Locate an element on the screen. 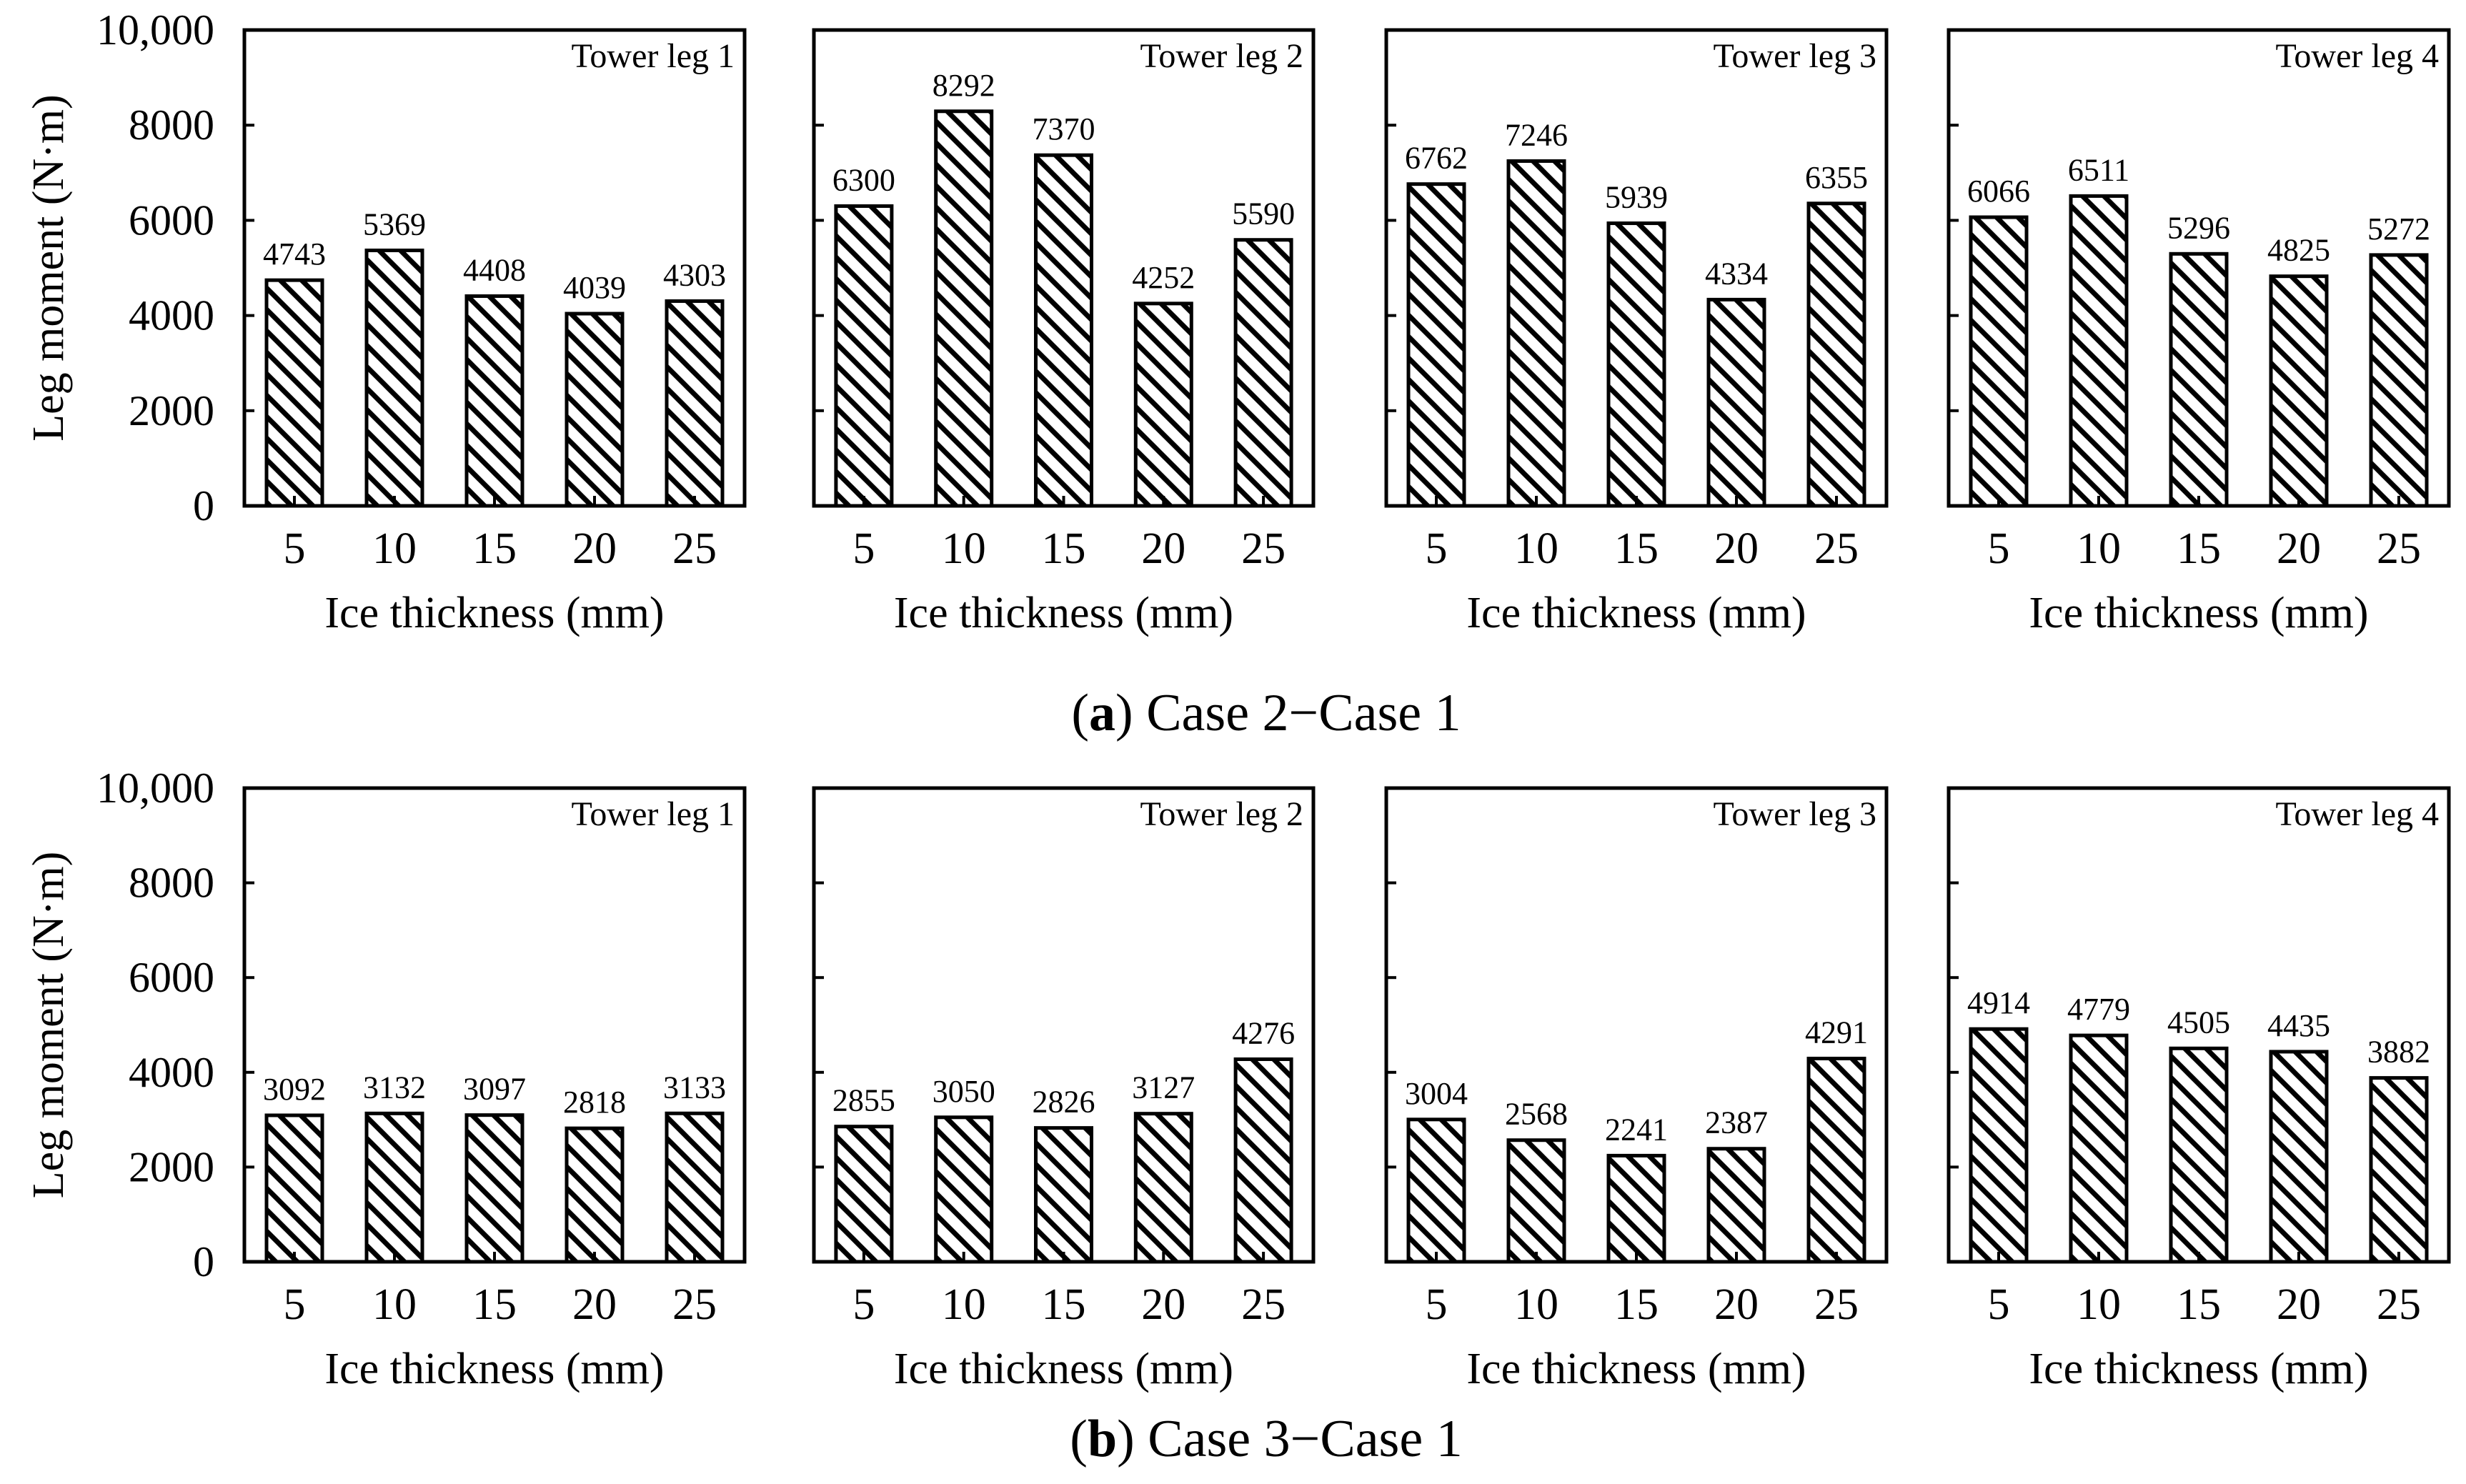 This screenshot has width=2466, height=1484. bar-value-label: 2241 is located at coordinates (1636, 1130).